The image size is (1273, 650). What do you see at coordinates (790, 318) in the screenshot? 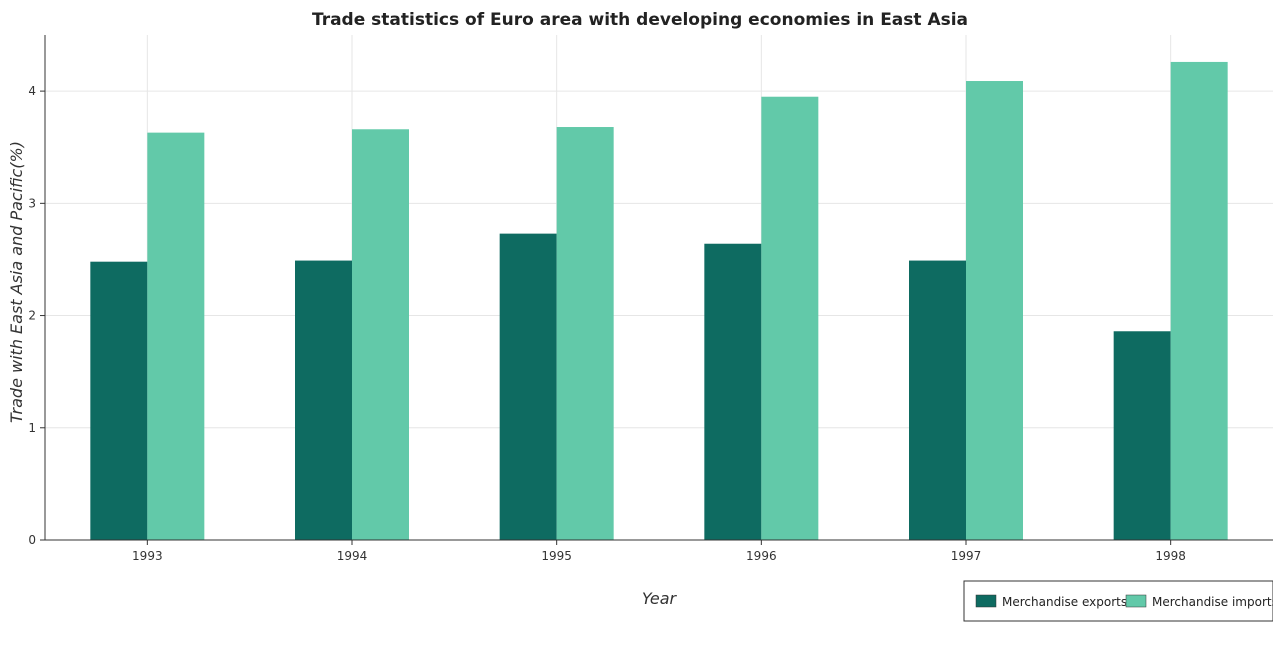
I see `bar-imports-1996` at bounding box center [790, 318].